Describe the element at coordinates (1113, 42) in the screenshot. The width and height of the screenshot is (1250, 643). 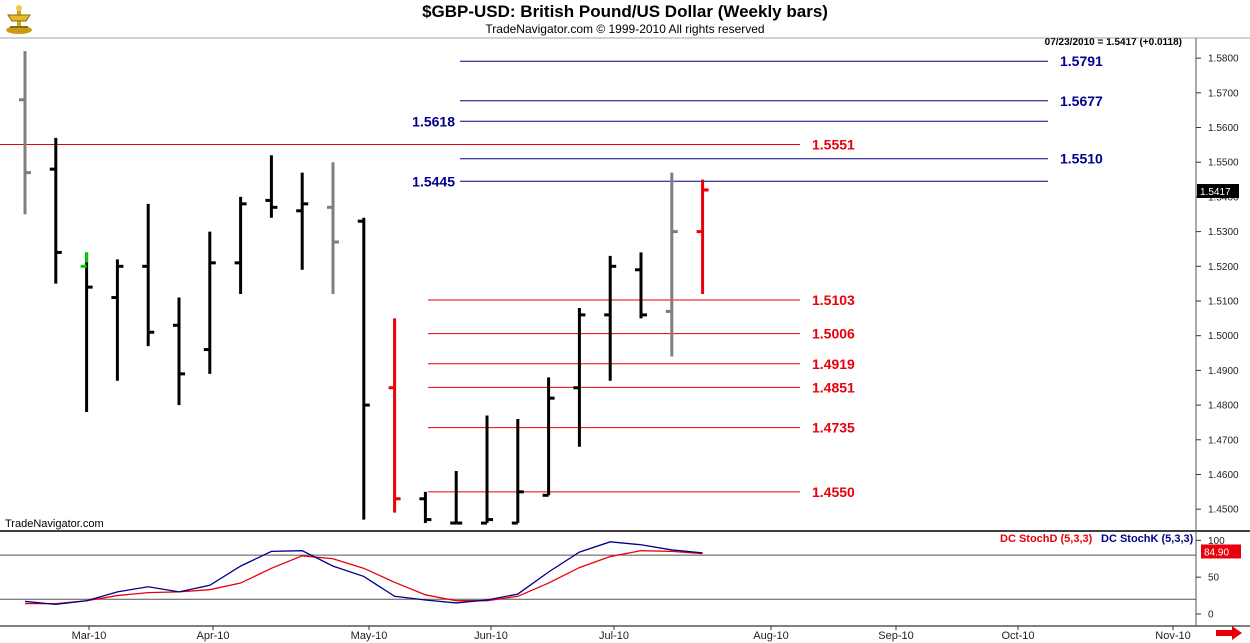
I see `price-readout: 07/23/2010 = 1.5417 (+0.0118)` at that location.